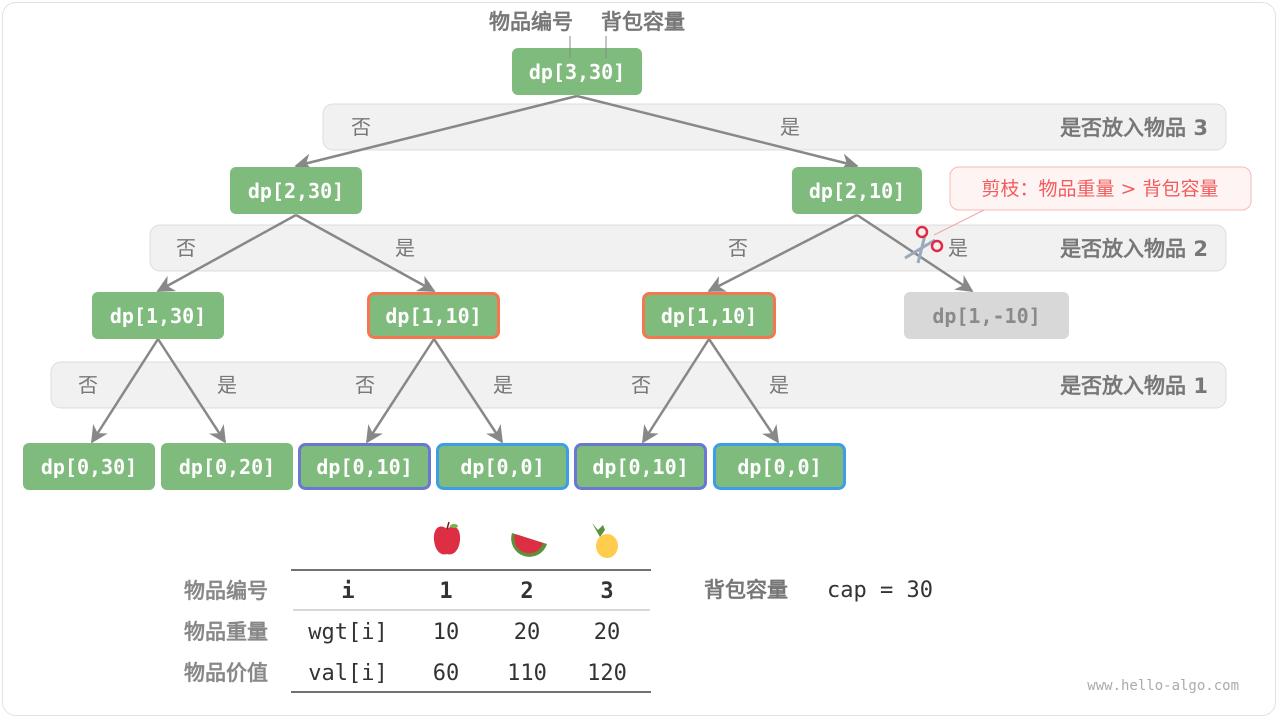  Describe the element at coordinates (445, 591) in the screenshot. I see `table-cell: 1` at that location.